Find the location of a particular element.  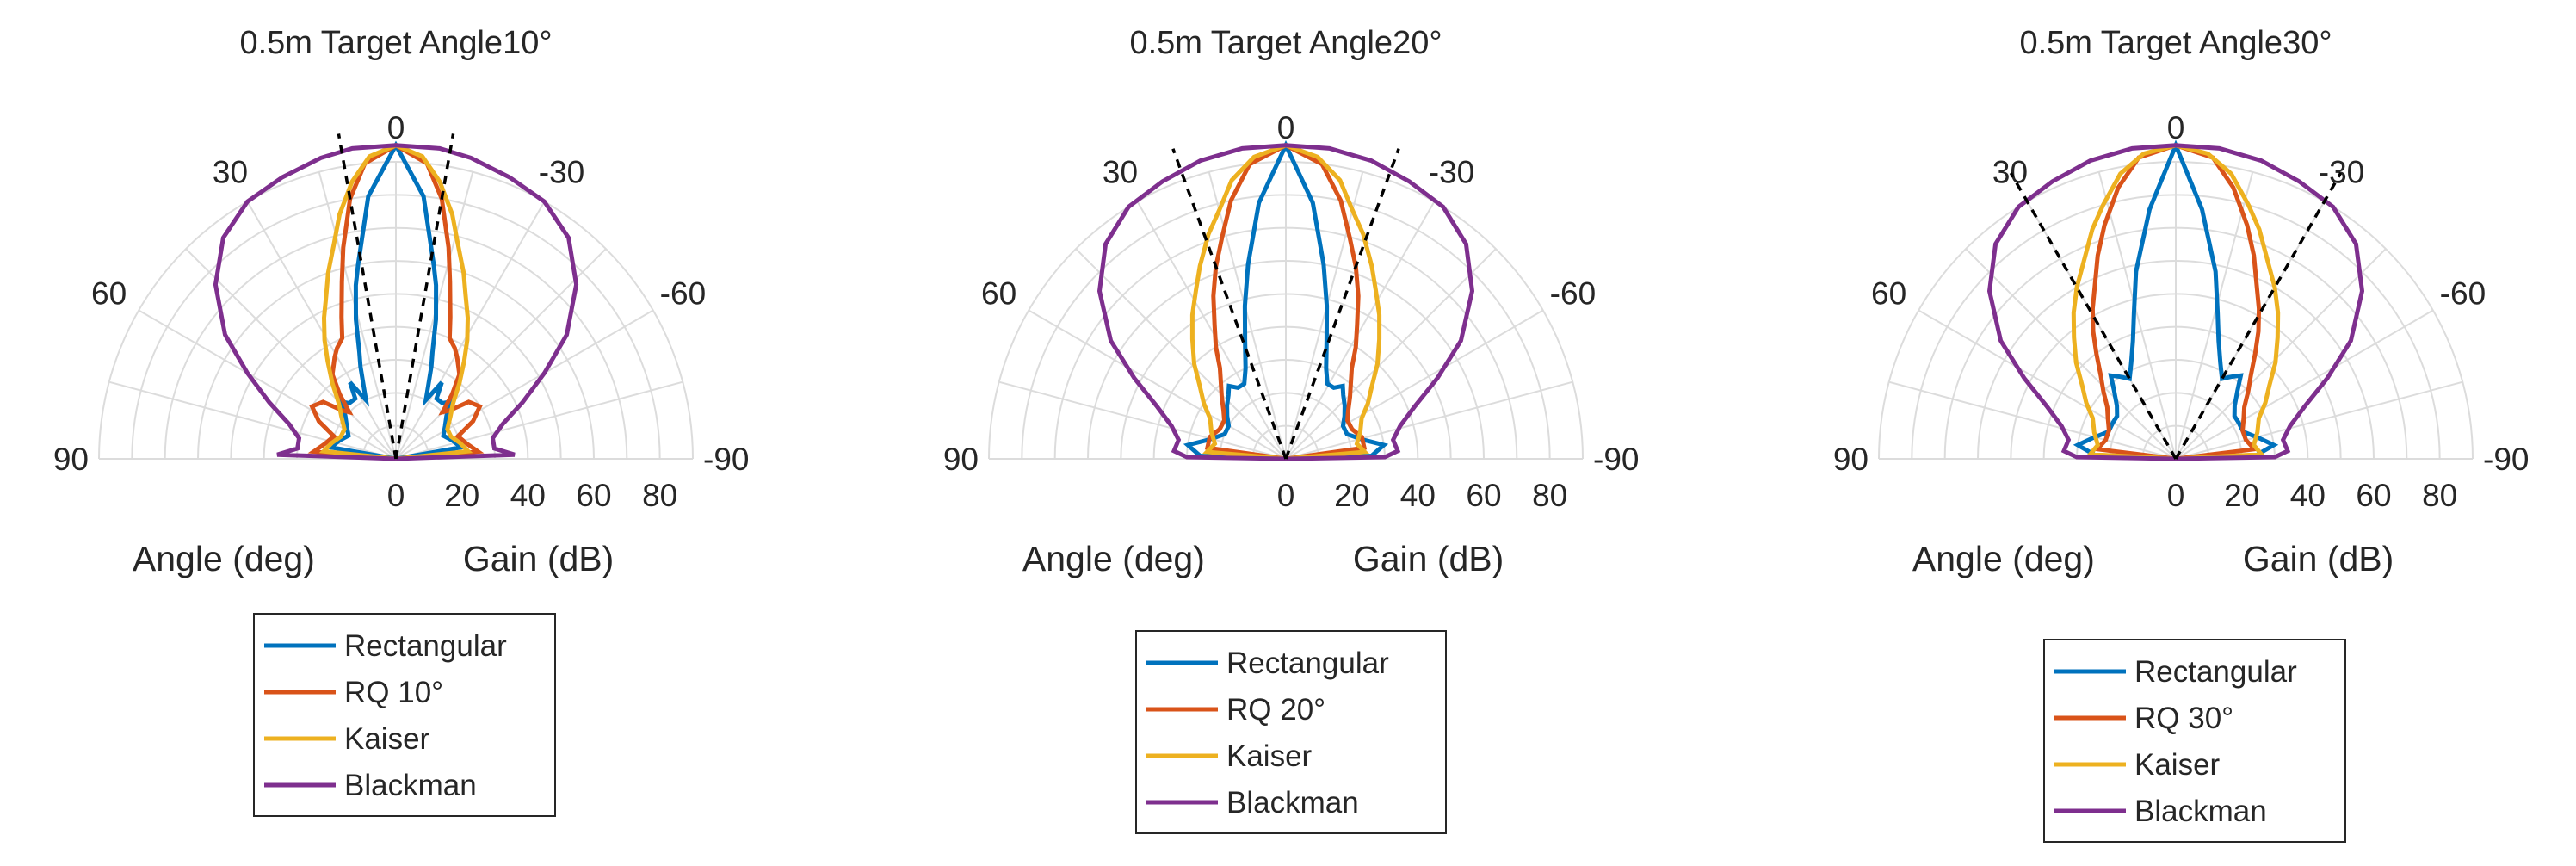

legend-entry: RQ 10° is located at coordinates (393, 692).